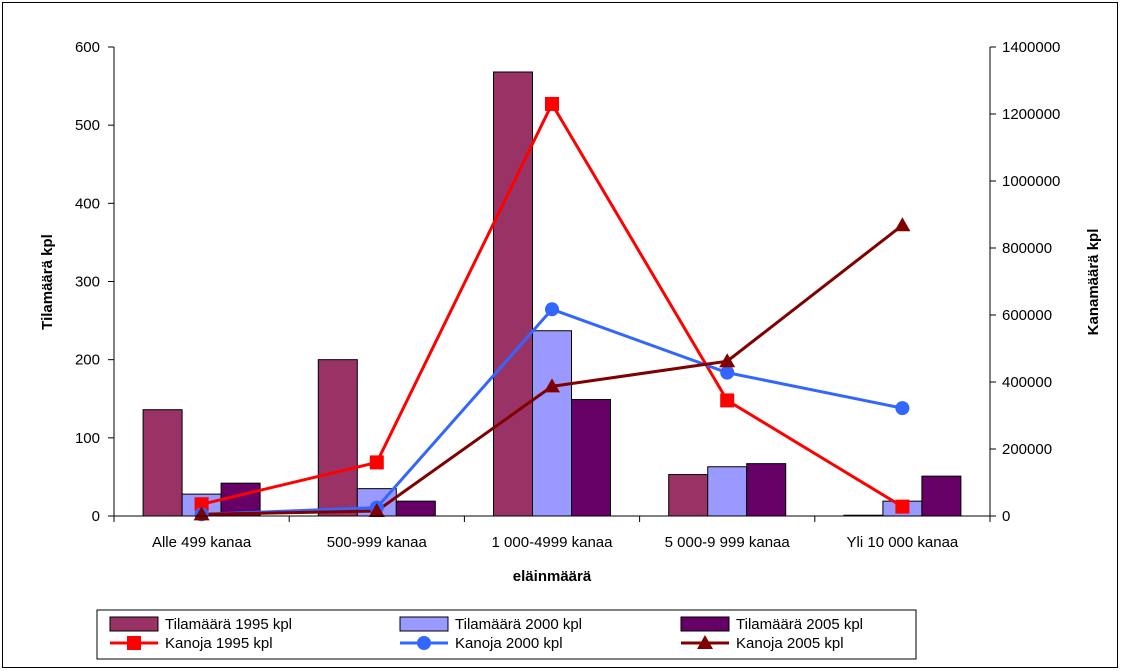 Image resolution: width=1122 pixels, height=671 pixels. Describe the element at coordinates (518, 624) in the screenshot. I see `legend-label: Tilamäärä 2000 kpl` at that location.